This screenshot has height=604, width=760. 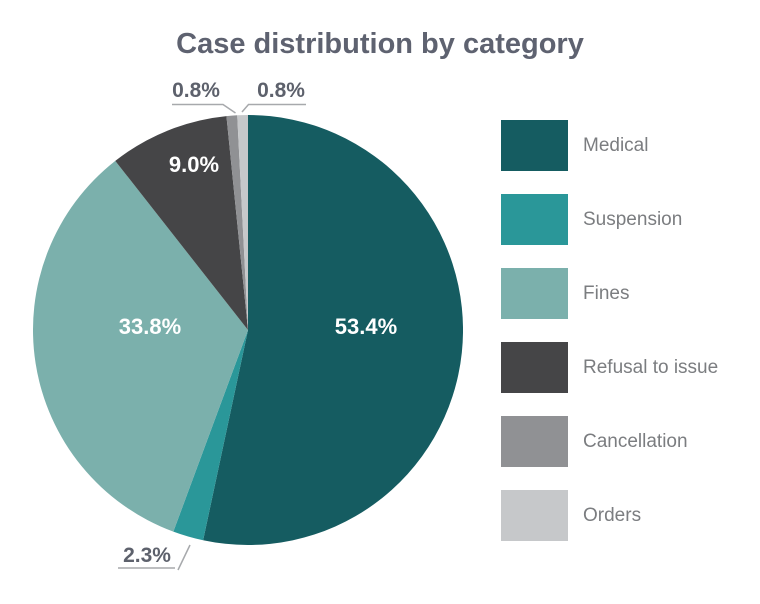 I want to click on pie-slice-cancellation, so click(x=237, y=223).